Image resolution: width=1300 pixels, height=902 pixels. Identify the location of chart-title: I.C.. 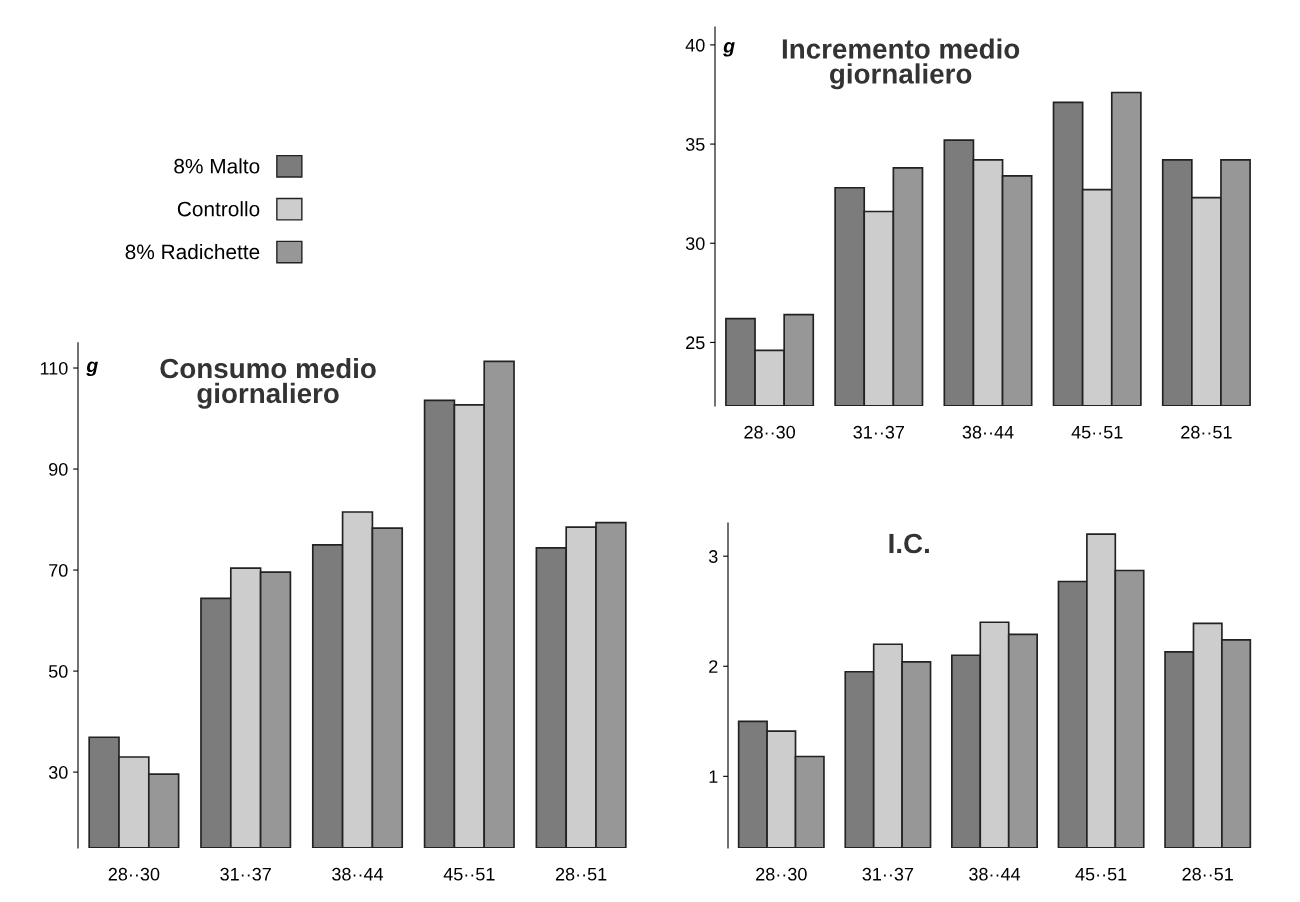
(909, 543).